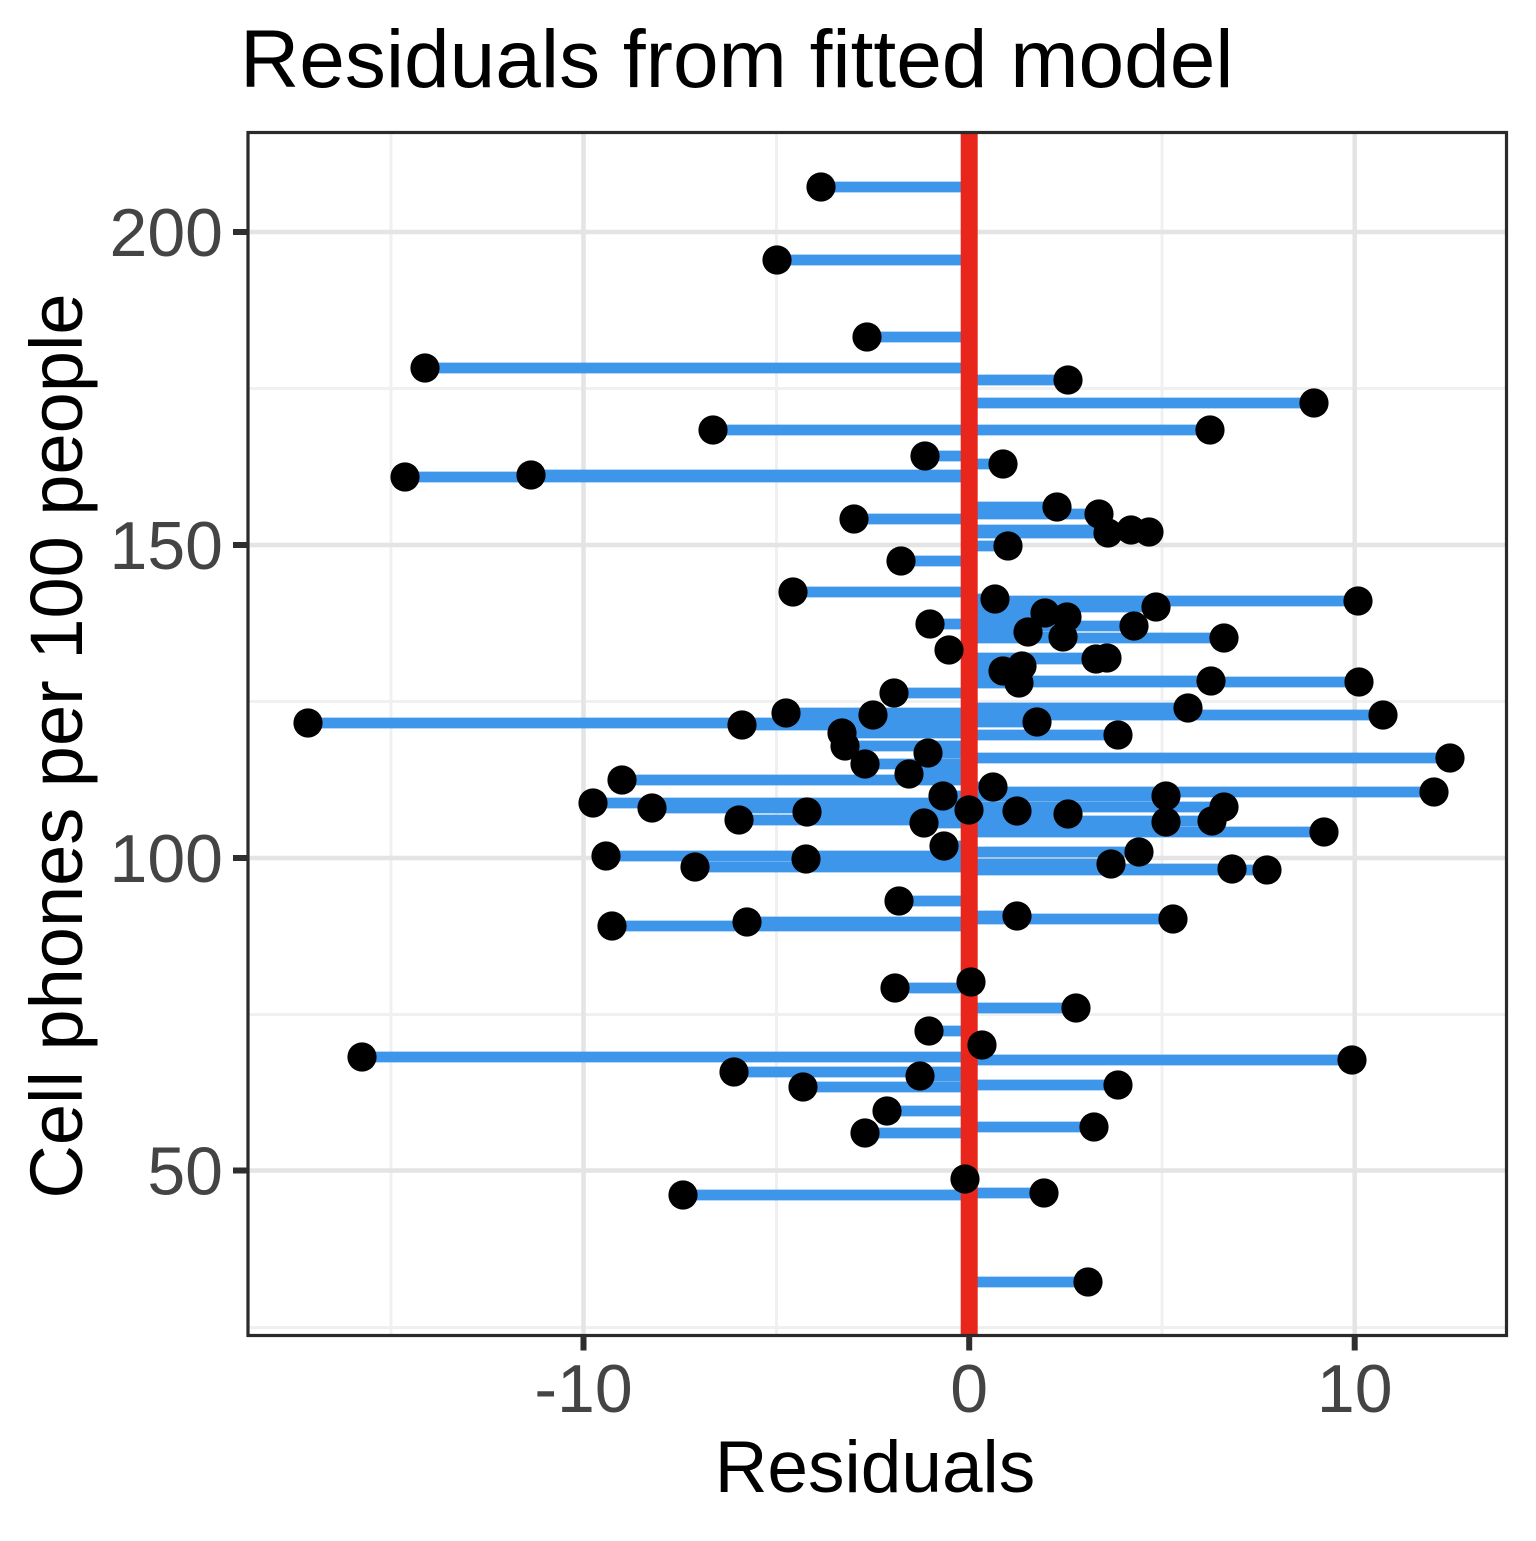 The image size is (1536, 1541). What do you see at coordinates (583, 1389) in the screenshot?
I see `svg-text: -10` at bounding box center [583, 1389].